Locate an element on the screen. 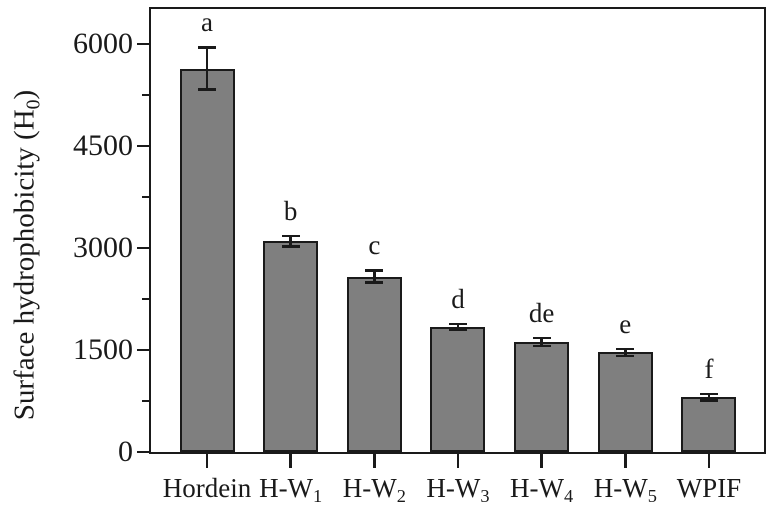  sig-letter-d: d is located at coordinates (458, 298).